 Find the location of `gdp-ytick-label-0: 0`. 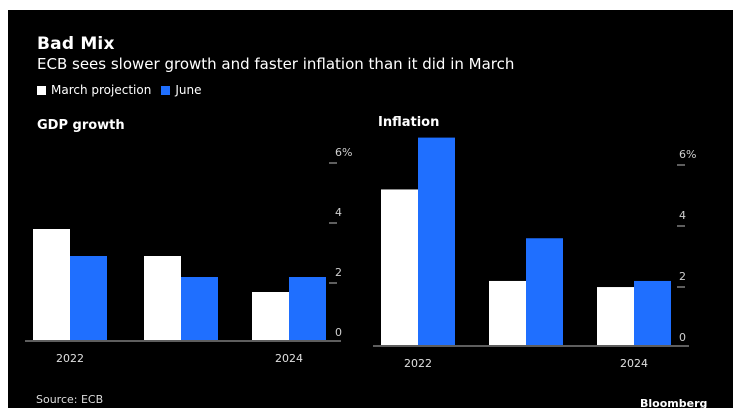

gdp-ytick-label-0: 0 is located at coordinates (338, 332).